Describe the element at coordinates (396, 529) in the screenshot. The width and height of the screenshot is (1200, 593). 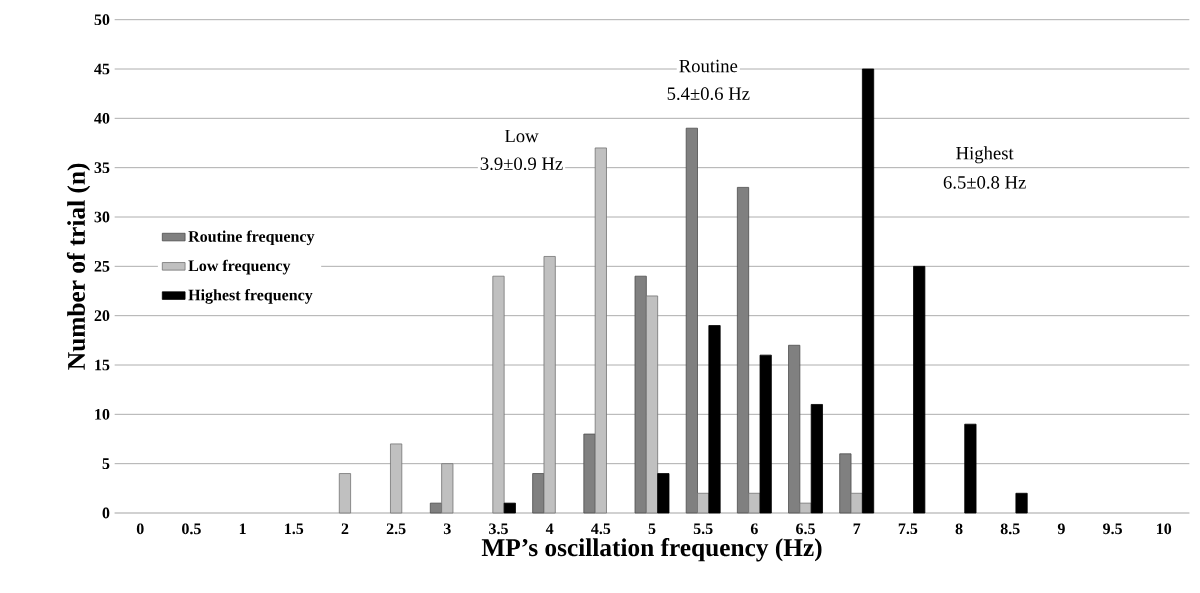
I see `x-tick-label: 2.5` at that location.